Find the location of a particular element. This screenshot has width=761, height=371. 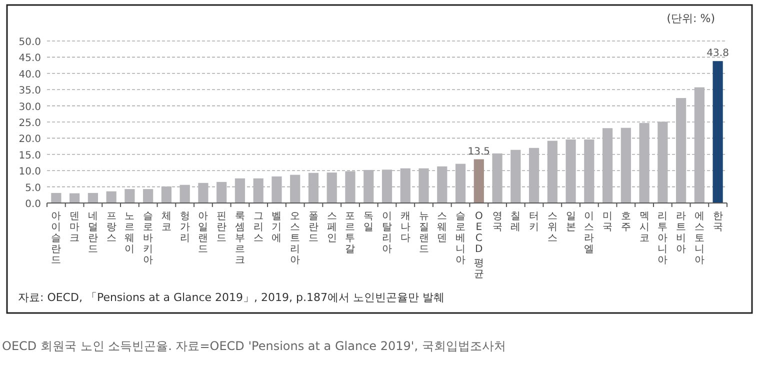

x-tick-label: 벨기에 is located at coordinates (277, 227).